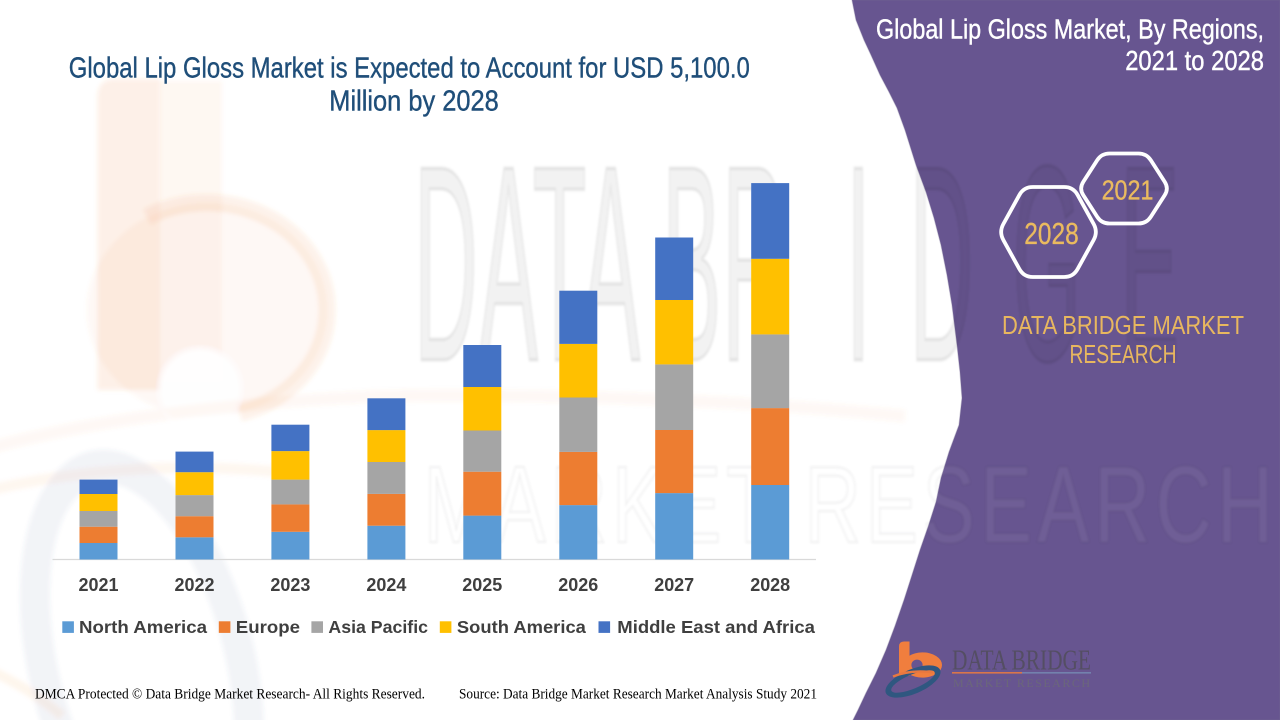 This screenshot has height=720, width=1280. Describe the element at coordinates (268, 627) in the screenshot. I see `svg-text: Europe` at that location.